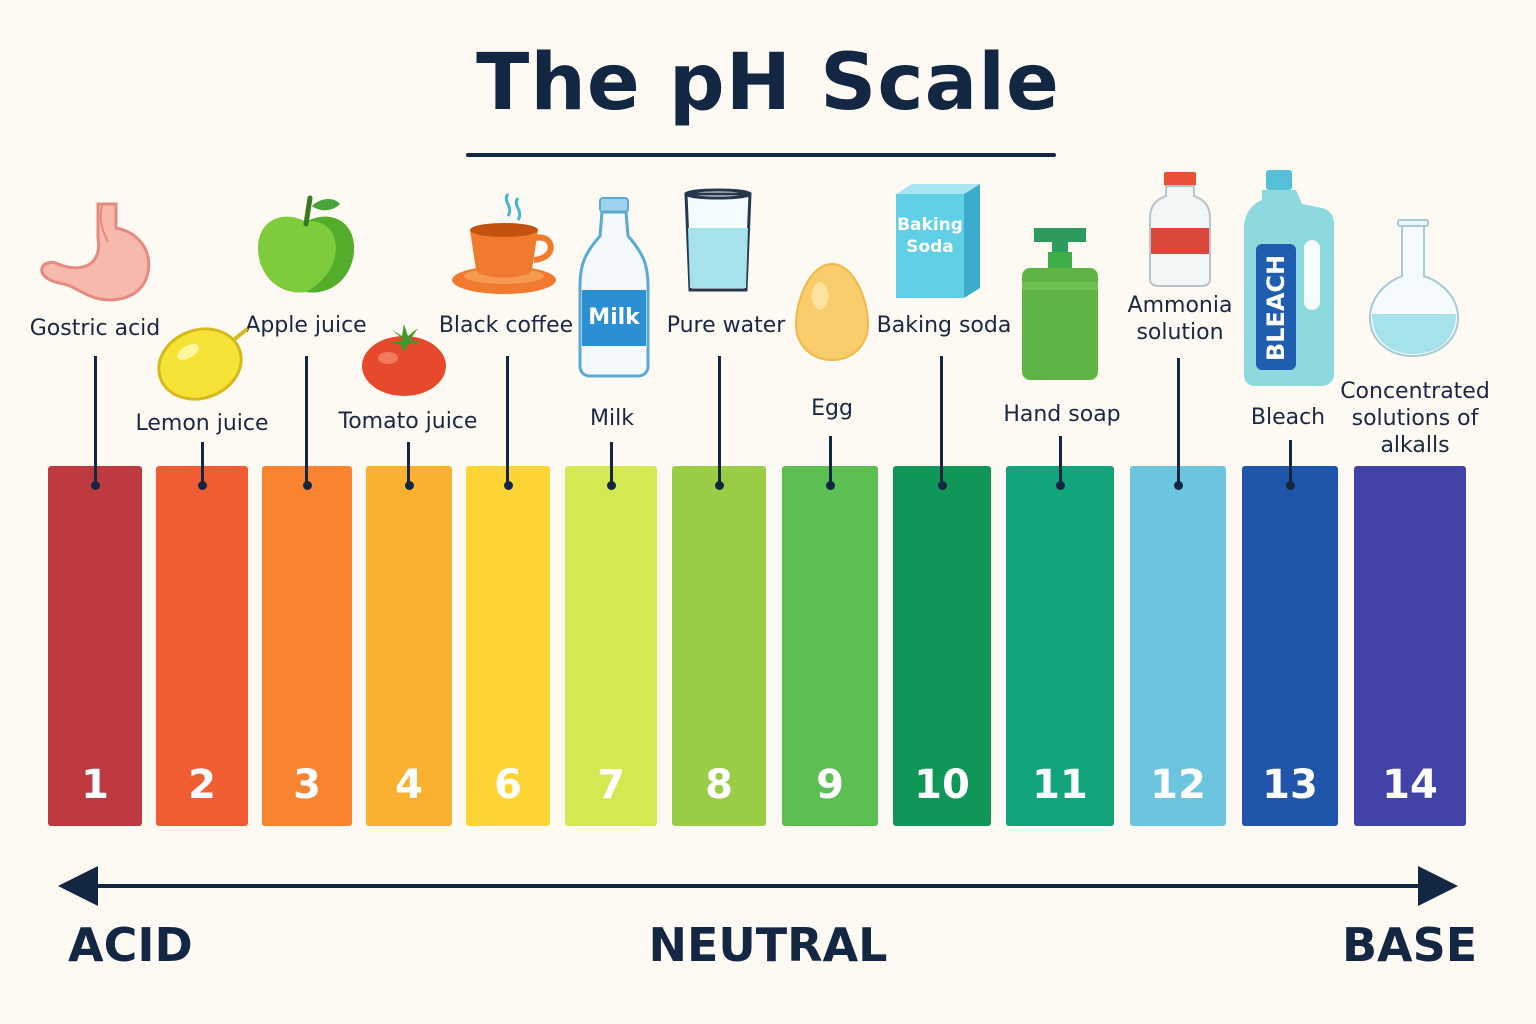 This screenshot has width=1536, height=1024. What do you see at coordinates (718, 240) in the screenshot?
I see `water-glass-icon` at bounding box center [718, 240].